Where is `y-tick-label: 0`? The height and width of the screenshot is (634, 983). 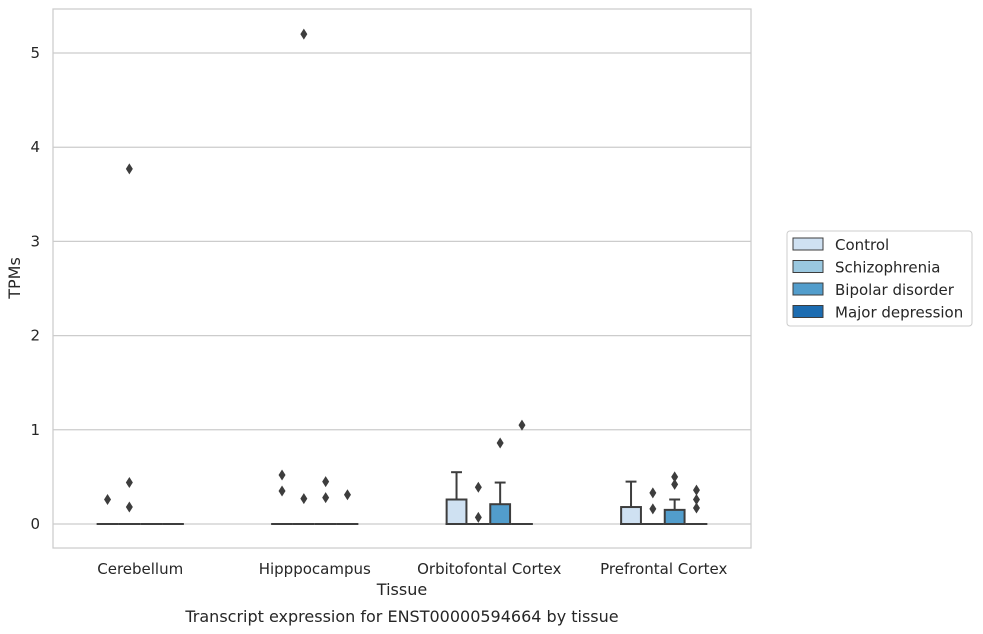 y-tick-label: 0 is located at coordinates (35, 524).